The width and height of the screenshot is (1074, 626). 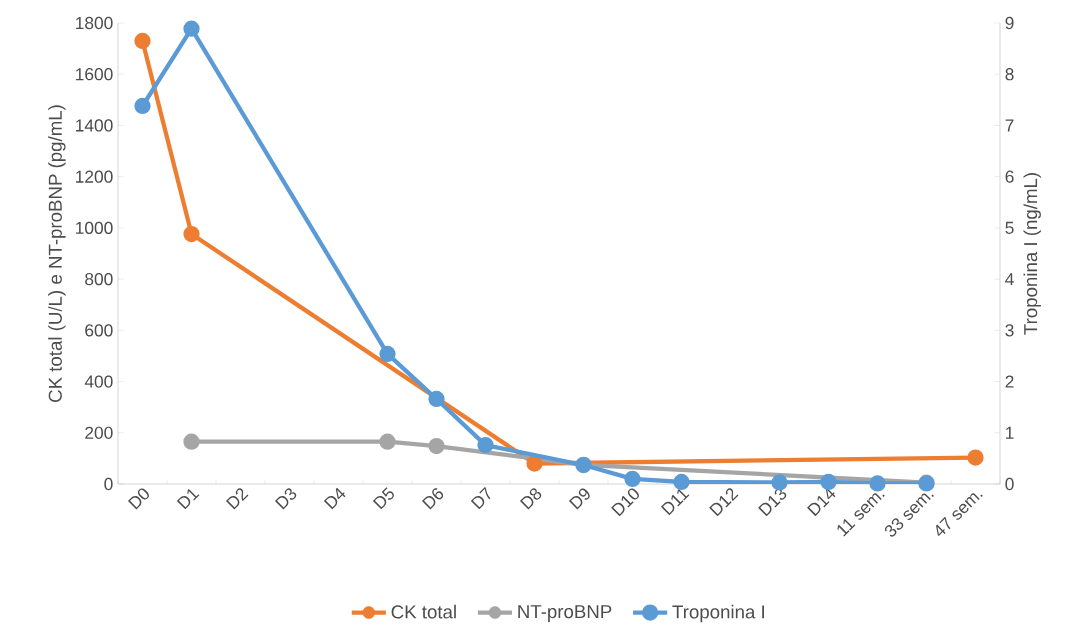 I want to click on legend-label: NT-proBNP, so click(x=565, y=614).